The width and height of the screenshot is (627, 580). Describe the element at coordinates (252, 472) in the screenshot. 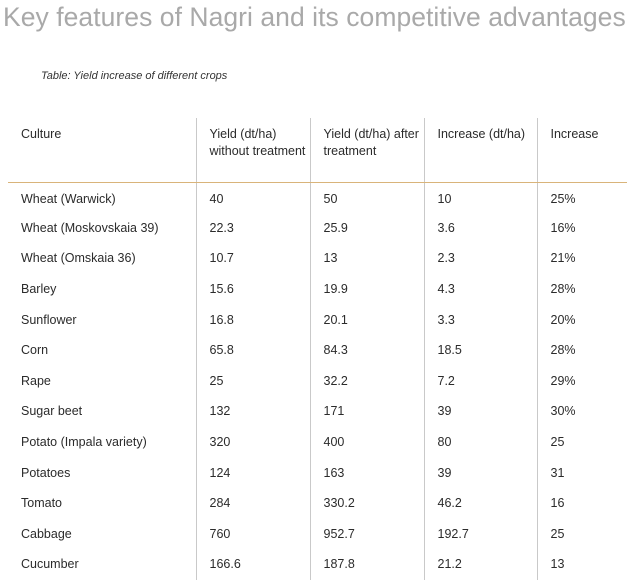

I see `cell-yield-without: 124` at that location.